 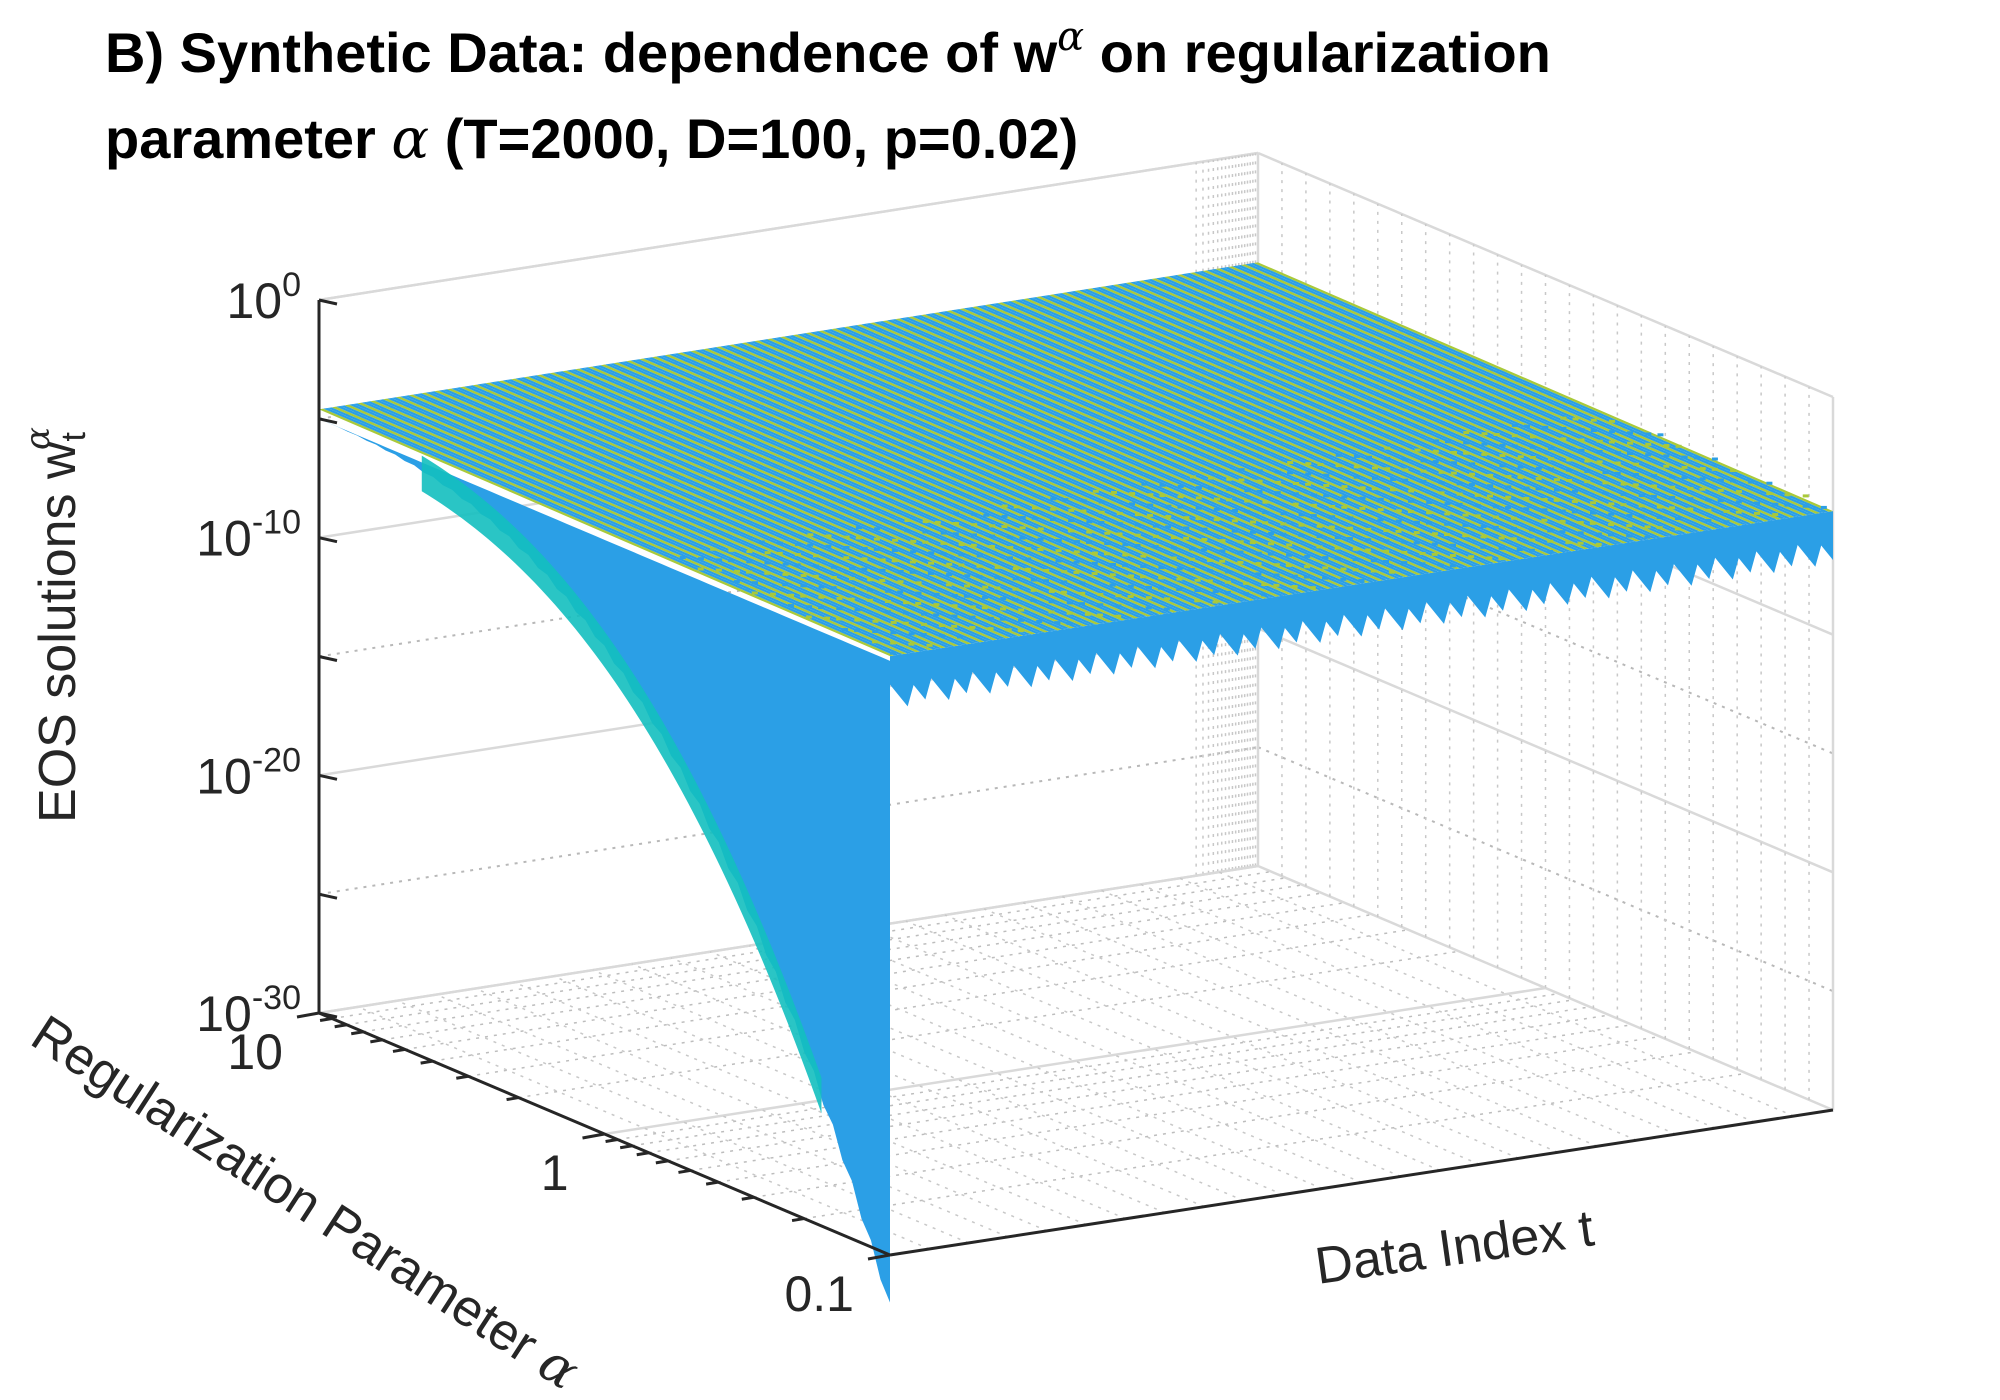 I want to click on z-tick-mark, so click(x=328, y=421).